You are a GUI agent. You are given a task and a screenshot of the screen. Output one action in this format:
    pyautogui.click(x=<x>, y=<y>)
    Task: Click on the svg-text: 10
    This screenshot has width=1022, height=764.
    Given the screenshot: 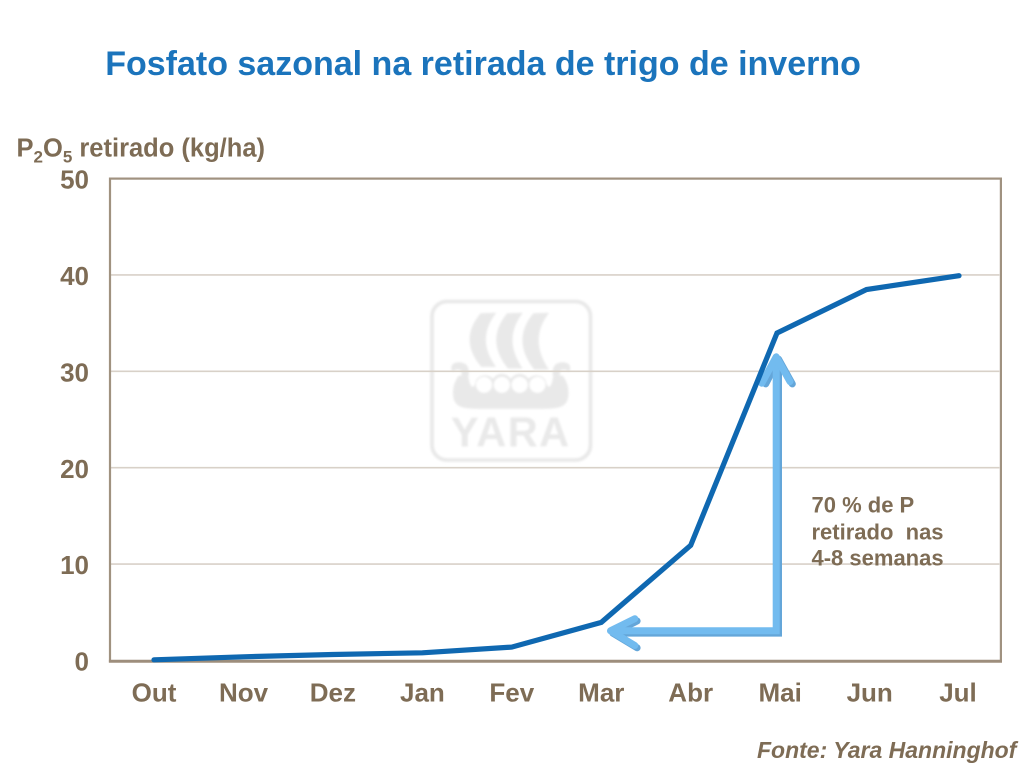 What is the action you would take?
    pyautogui.click(x=74, y=565)
    